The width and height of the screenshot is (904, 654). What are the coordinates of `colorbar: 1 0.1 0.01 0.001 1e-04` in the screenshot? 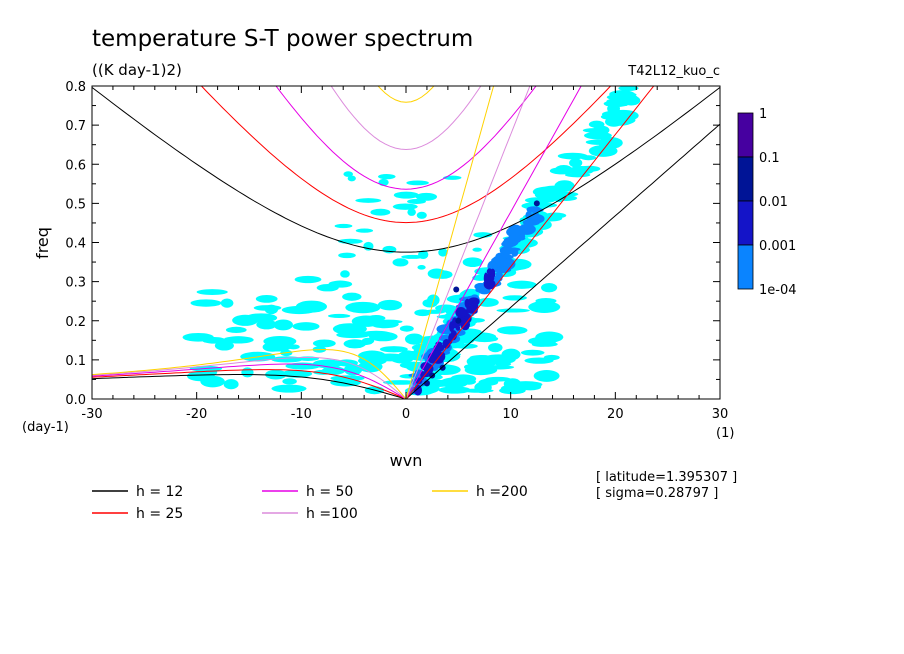 It's located at (767, 202).